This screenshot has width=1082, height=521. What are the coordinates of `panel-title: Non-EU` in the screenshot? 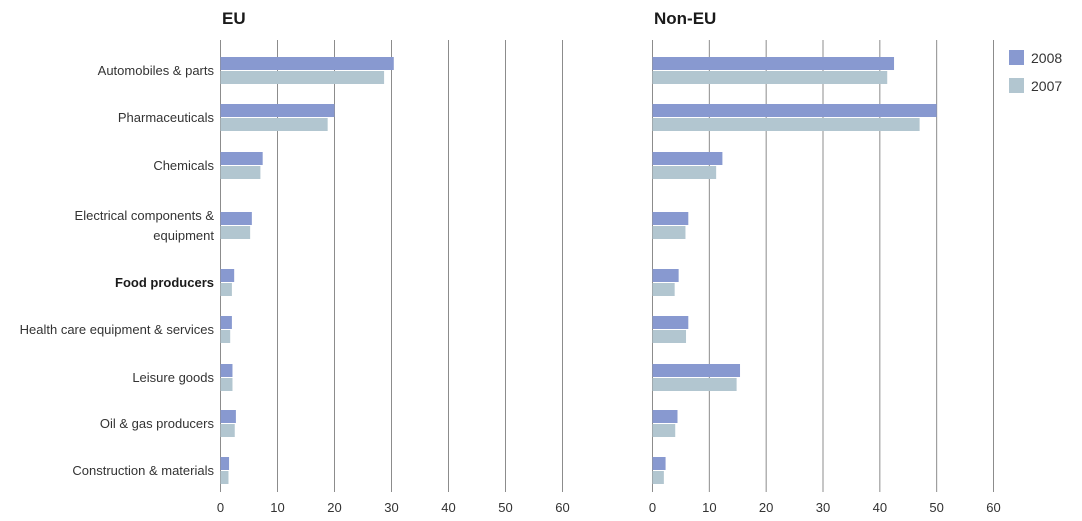 It's located at (685, 18).